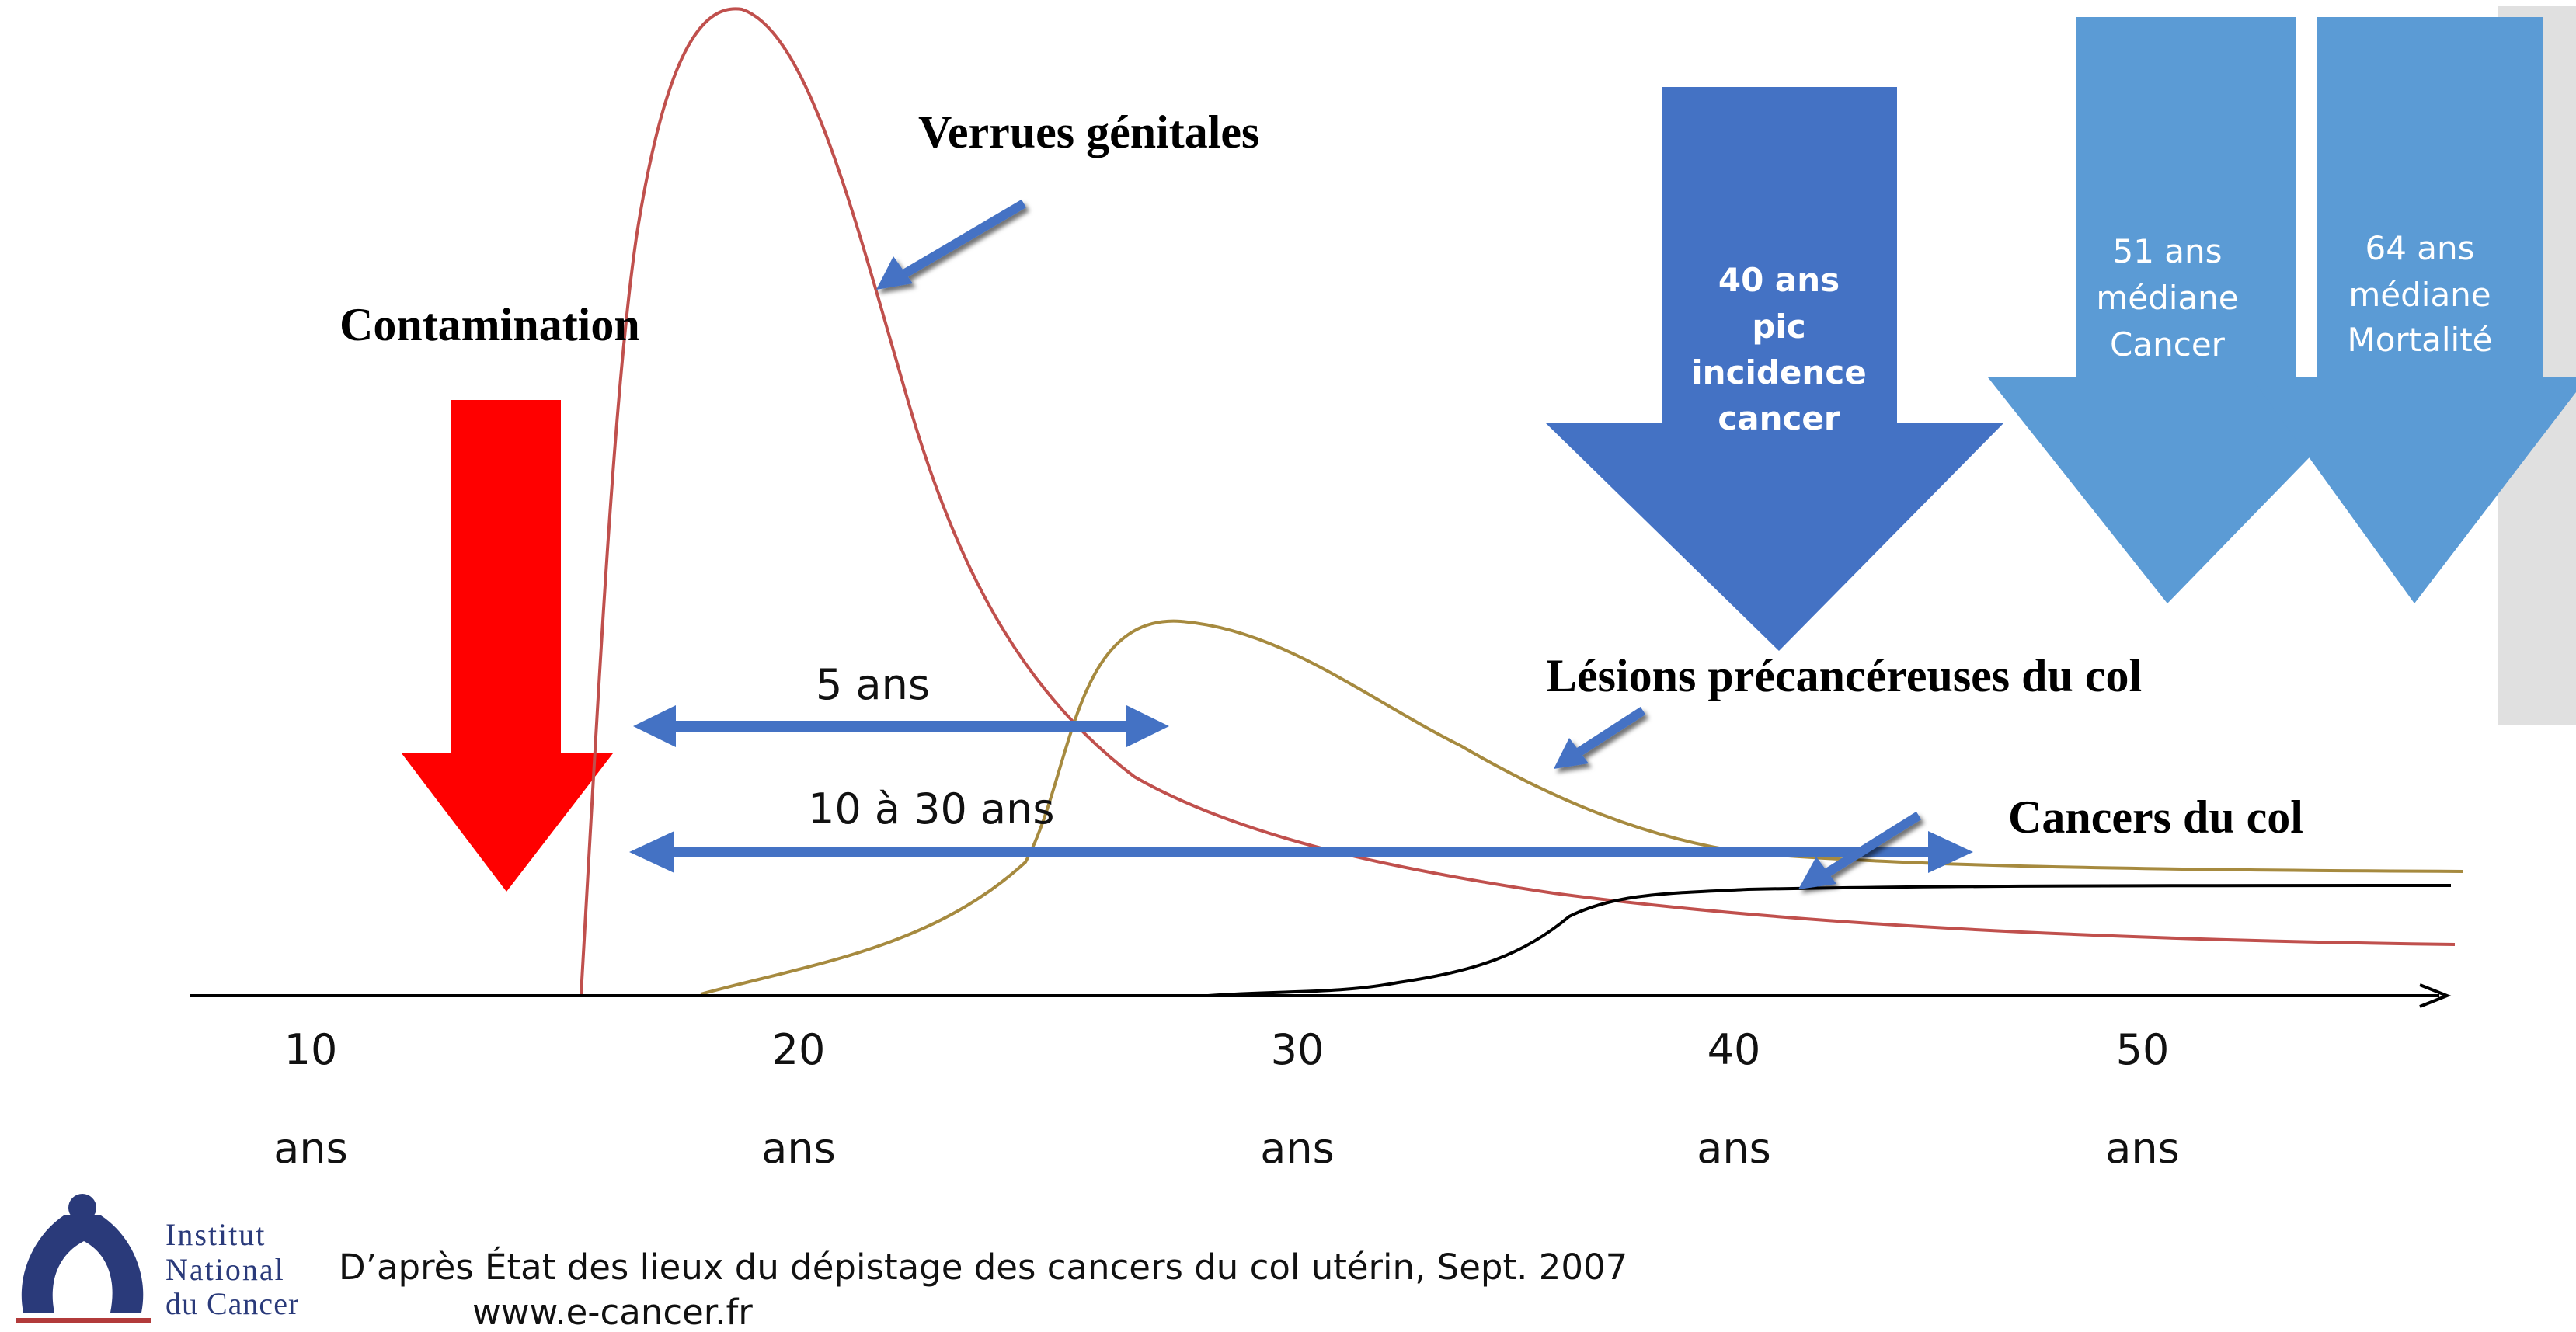  What do you see at coordinates (2142, 1099) in the screenshot?
I see `x-axis-tick-50: 50 ans` at bounding box center [2142, 1099].